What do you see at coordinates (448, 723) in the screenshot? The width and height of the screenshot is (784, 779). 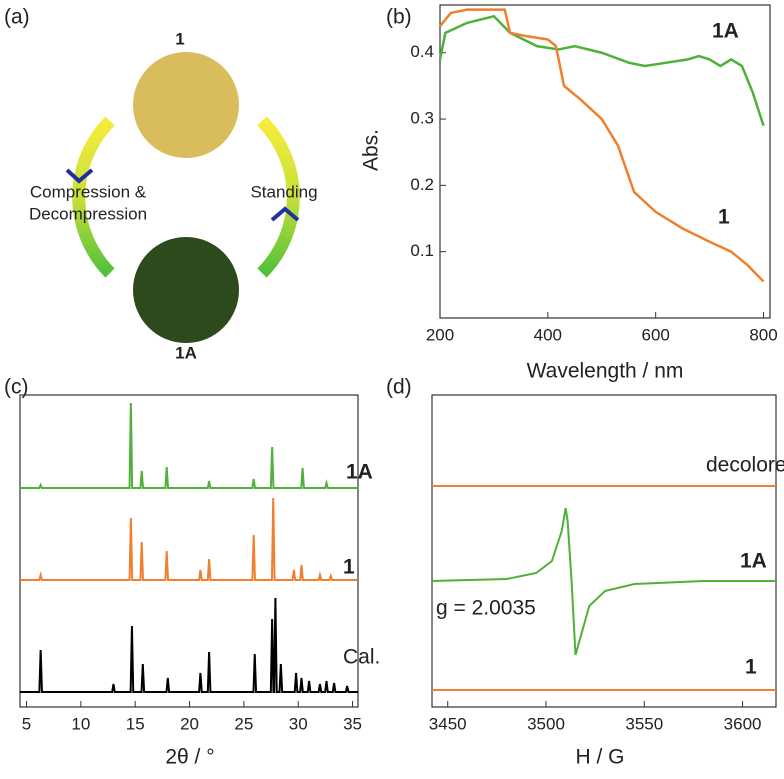 I see `x-tick-label: 3450` at bounding box center [448, 723].